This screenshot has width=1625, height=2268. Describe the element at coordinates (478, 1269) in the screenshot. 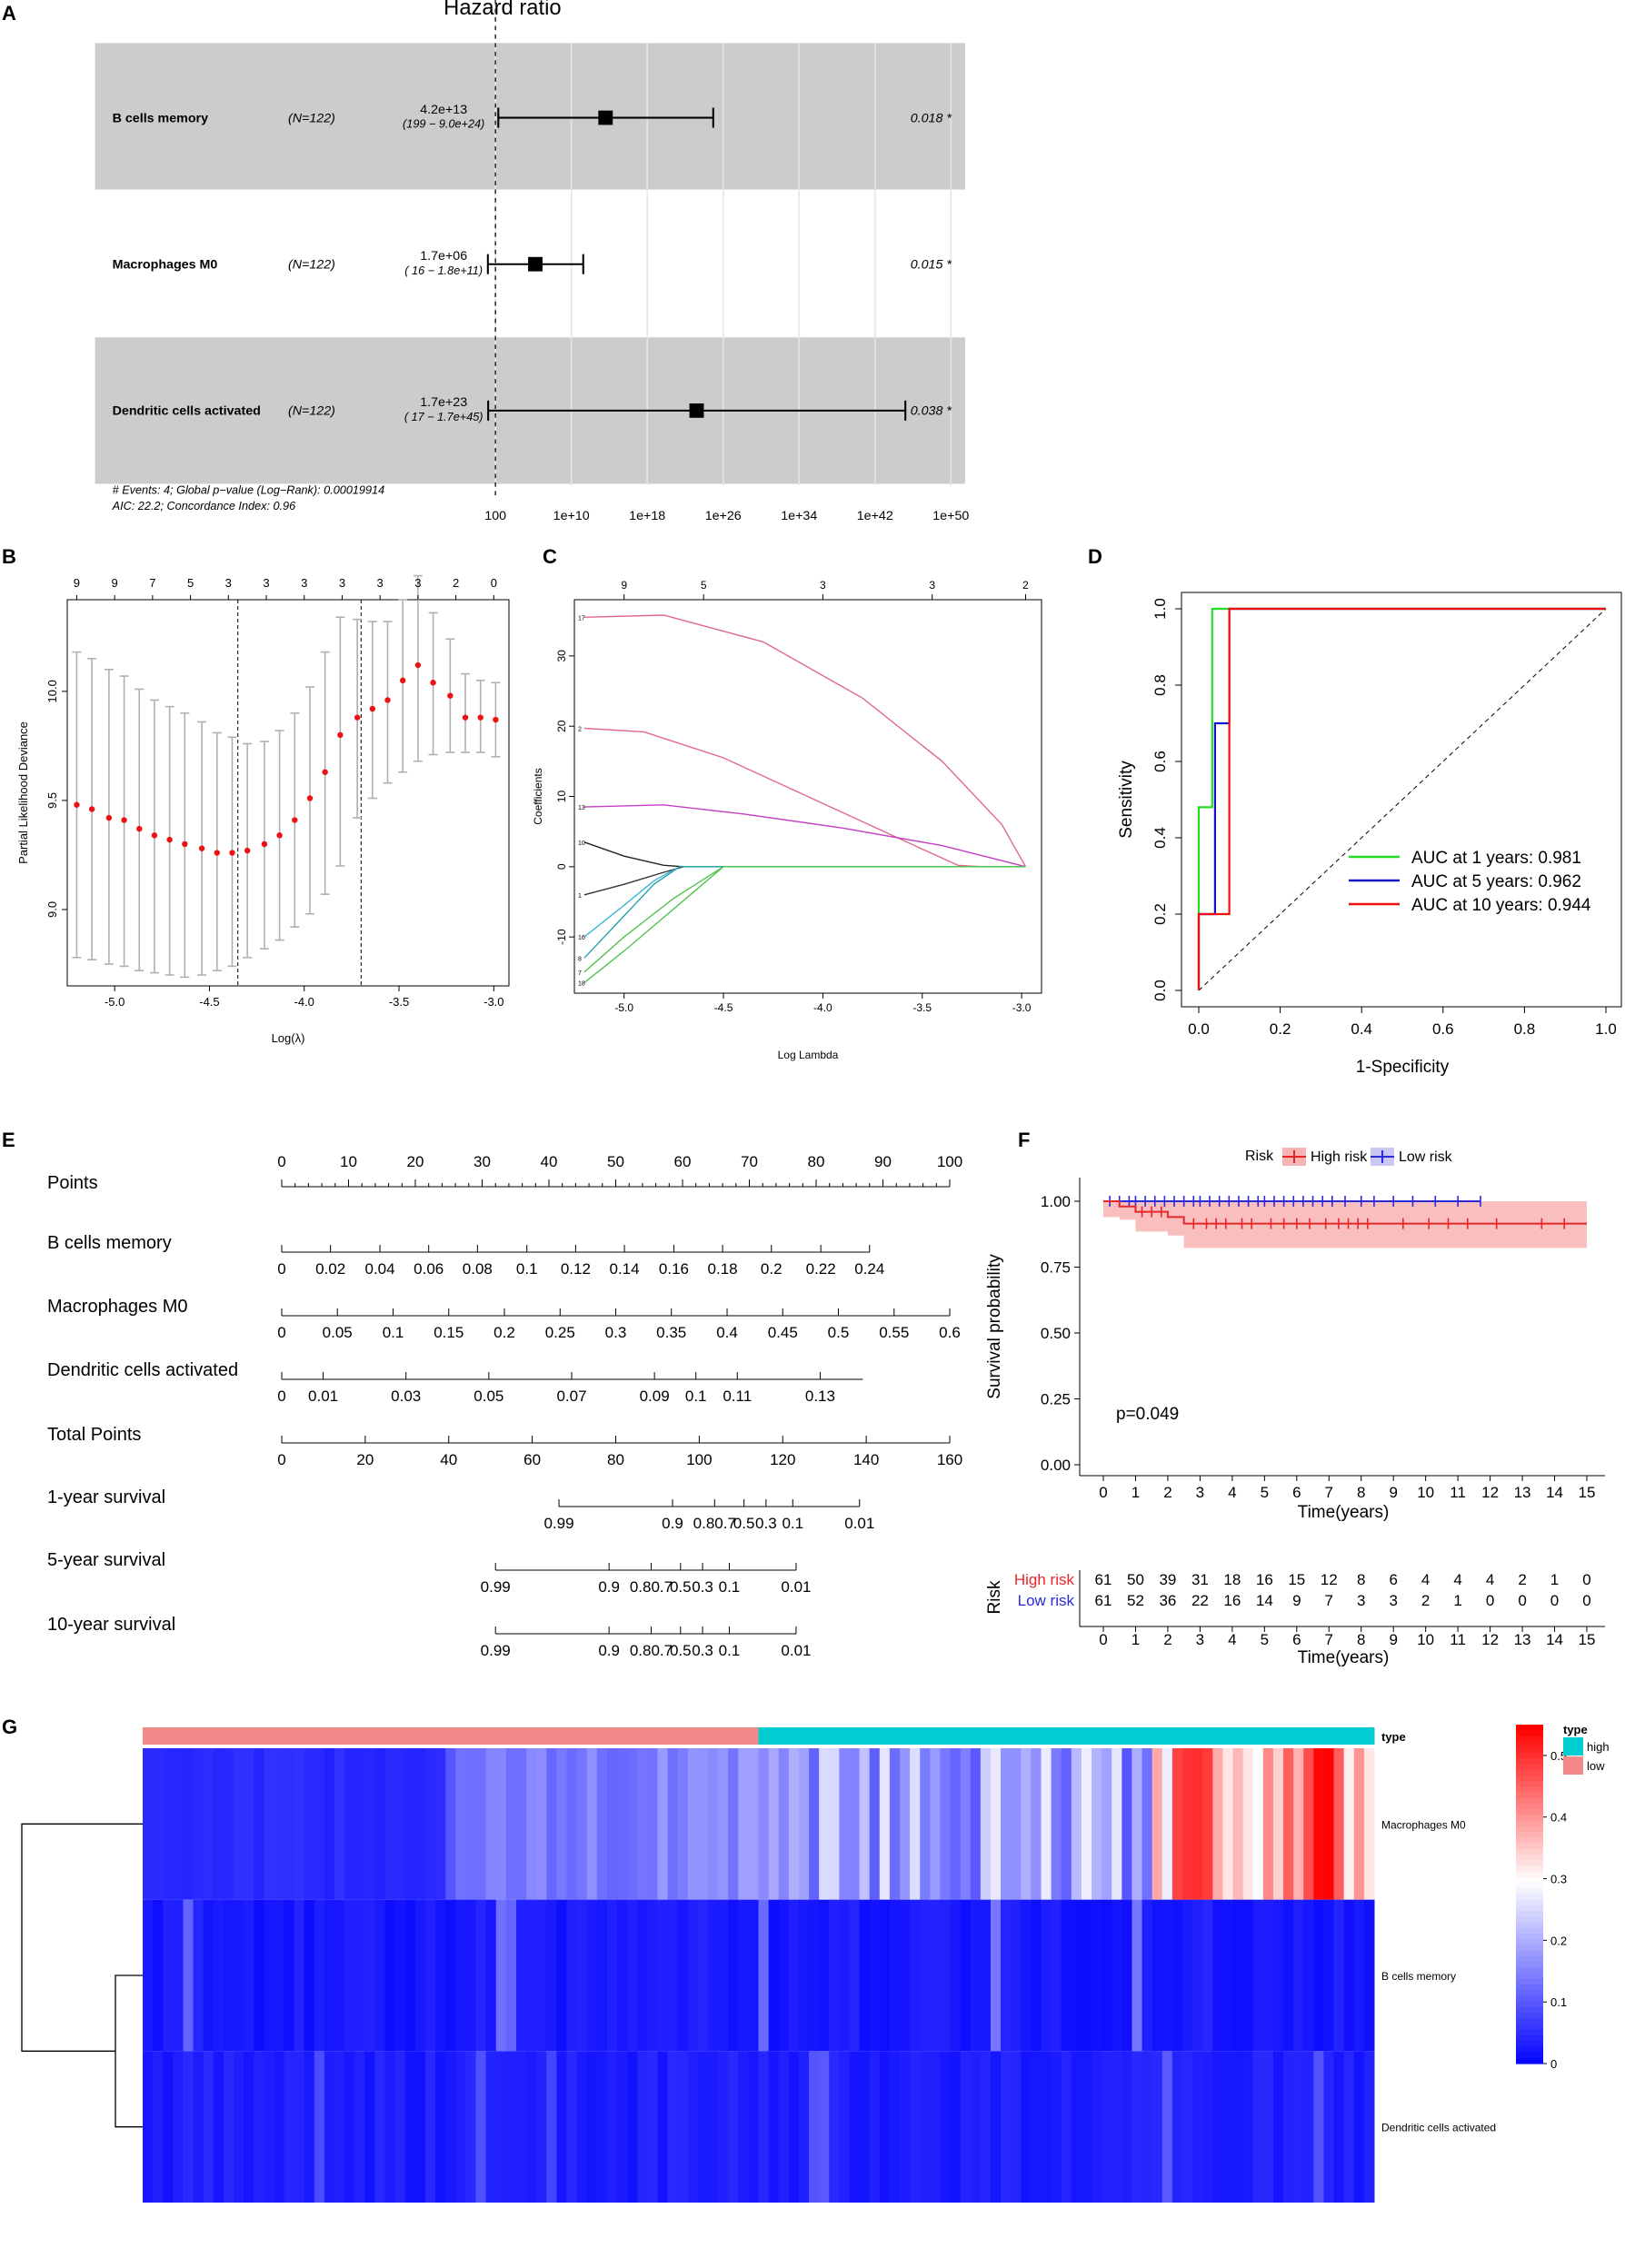

I see `nomogram-tick-label: 0.08` at that location.